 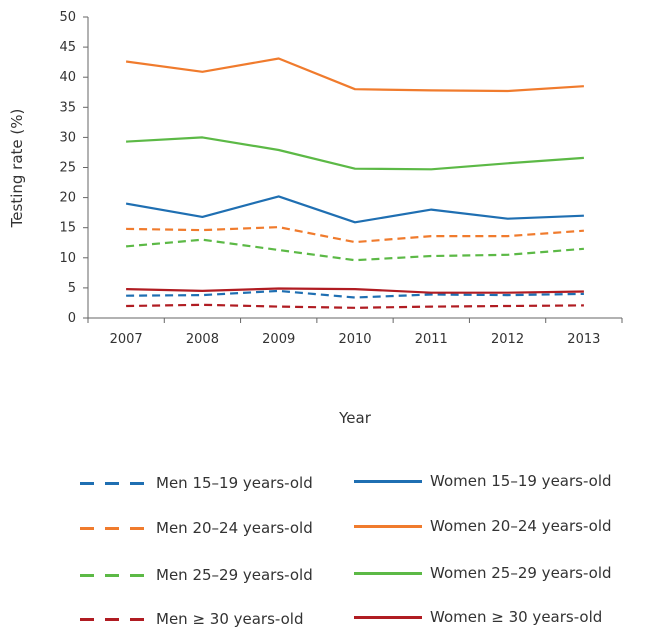 I want to click on y-tick-labels: 0 5 10 15 20 25 30 35 40 45 50, so click(x=67, y=168).